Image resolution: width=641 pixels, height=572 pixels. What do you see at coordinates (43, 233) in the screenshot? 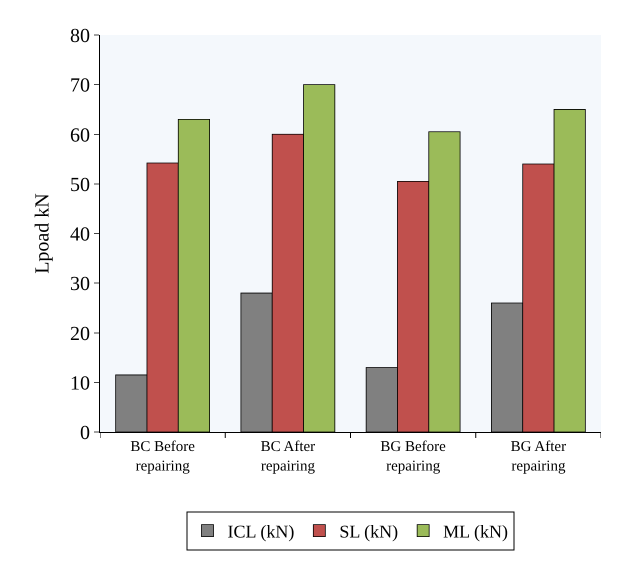
I see `y-axis-title: Lpoad kN` at bounding box center [43, 233].